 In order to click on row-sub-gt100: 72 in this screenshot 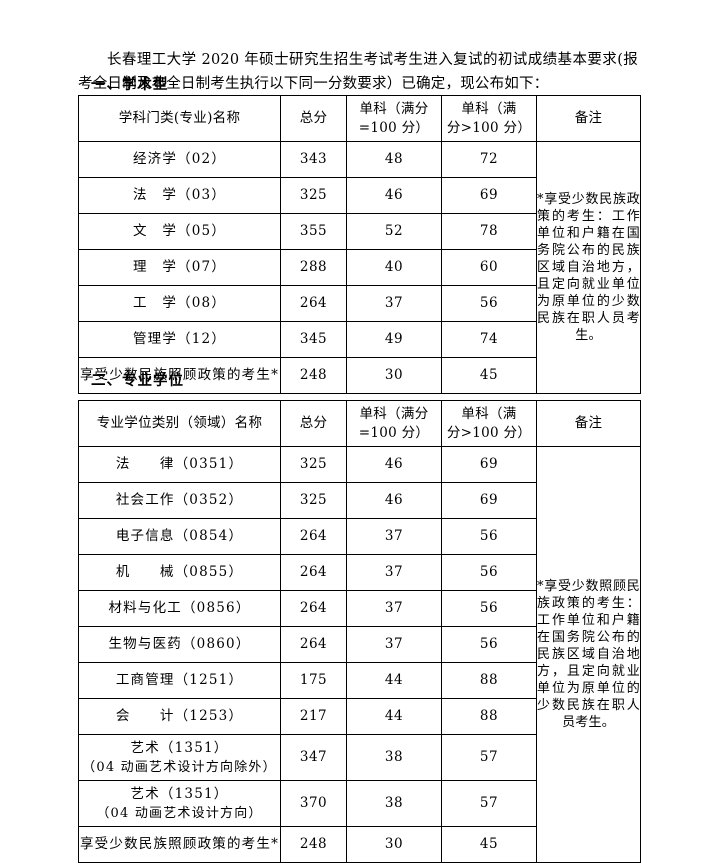, I will do `click(489, 159)`.